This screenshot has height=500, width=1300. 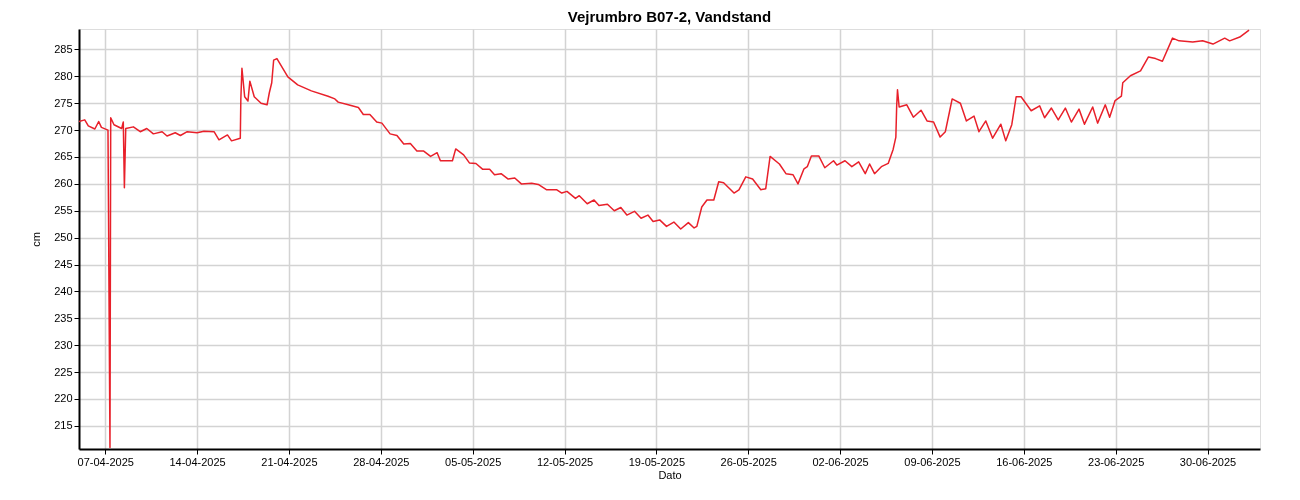 What do you see at coordinates (932, 461) in the screenshot?
I see `x-tick-label: 09-06-2025` at bounding box center [932, 461].